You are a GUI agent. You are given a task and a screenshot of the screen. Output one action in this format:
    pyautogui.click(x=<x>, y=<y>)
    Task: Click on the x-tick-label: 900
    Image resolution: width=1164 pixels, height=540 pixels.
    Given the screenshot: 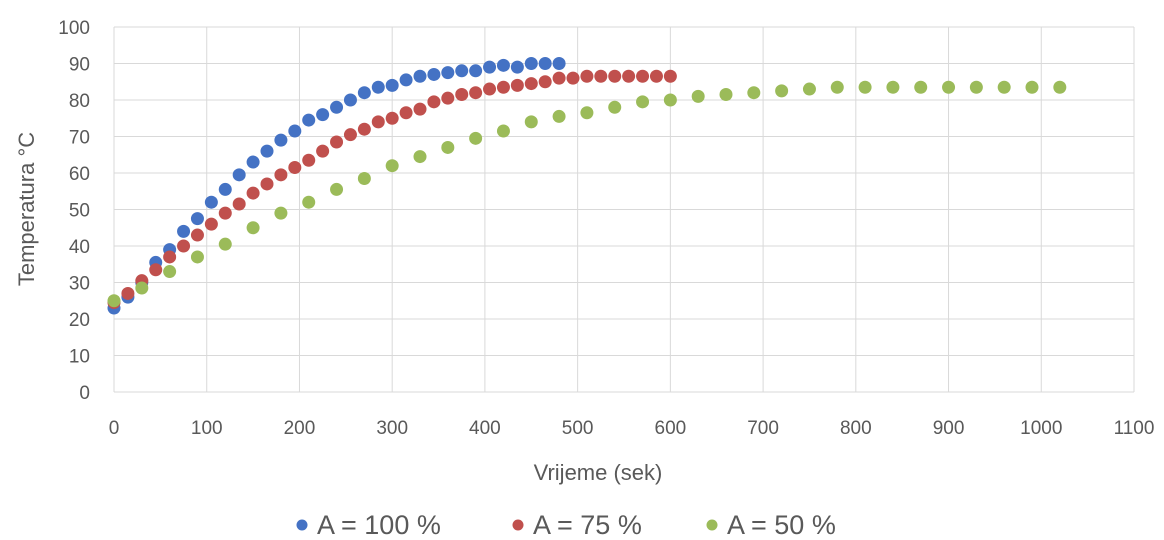 What is the action you would take?
    pyautogui.click(x=949, y=428)
    